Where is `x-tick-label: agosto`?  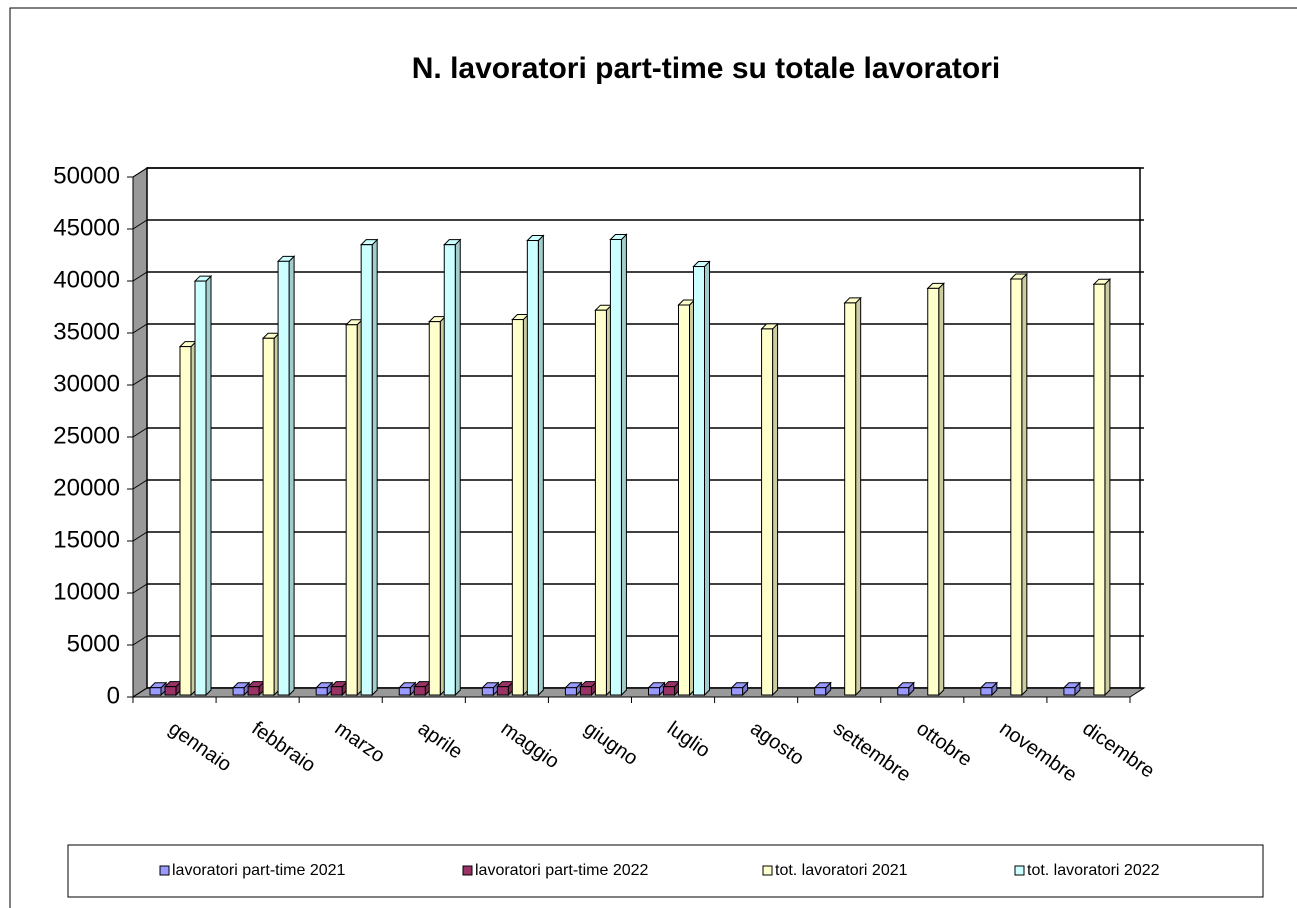 x-tick-label: agosto is located at coordinates (777, 743).